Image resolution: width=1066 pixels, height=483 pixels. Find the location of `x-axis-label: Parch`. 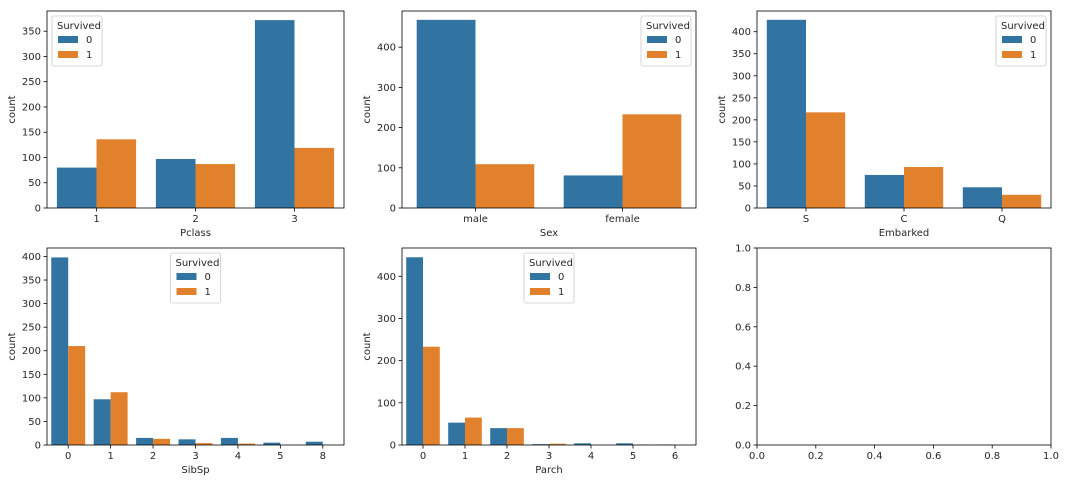

x-axis-label: Parch is located at coordinates (548, 470).